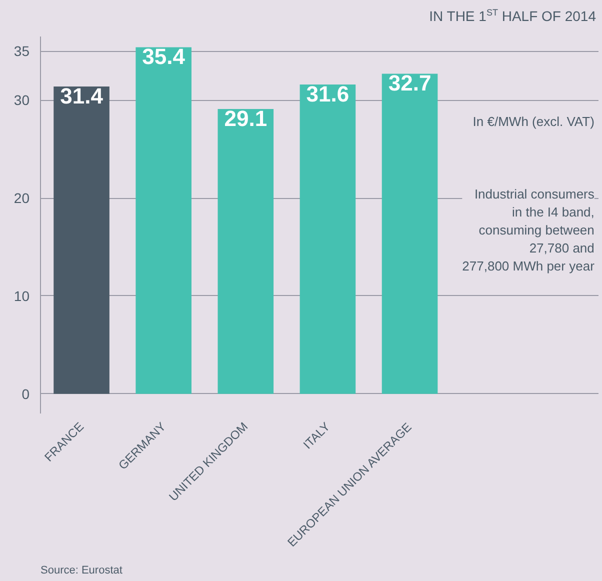 Image resolution: width=602 pixels, height=581 pixels. What do you see at coordinates (22, 198) in the screenshot?
I see `y-tick-label: 20` at bounding box center [22, 198].